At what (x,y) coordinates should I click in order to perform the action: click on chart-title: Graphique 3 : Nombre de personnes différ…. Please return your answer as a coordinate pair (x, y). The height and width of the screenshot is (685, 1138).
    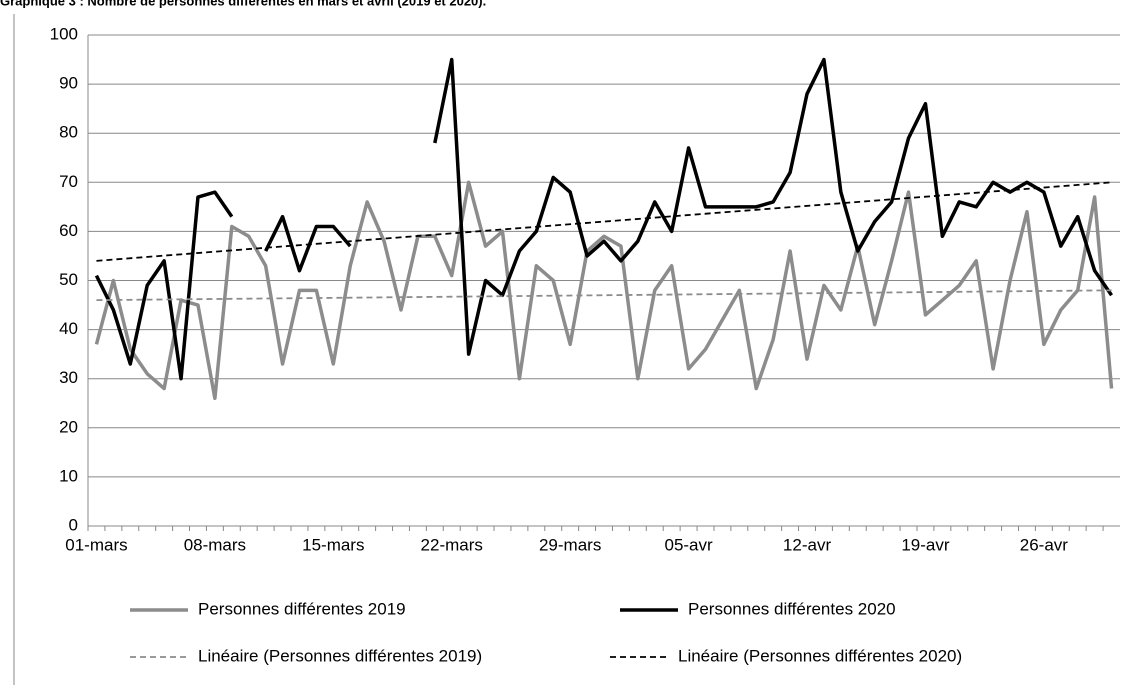
    Looking at the image, I should click on (243, 4).